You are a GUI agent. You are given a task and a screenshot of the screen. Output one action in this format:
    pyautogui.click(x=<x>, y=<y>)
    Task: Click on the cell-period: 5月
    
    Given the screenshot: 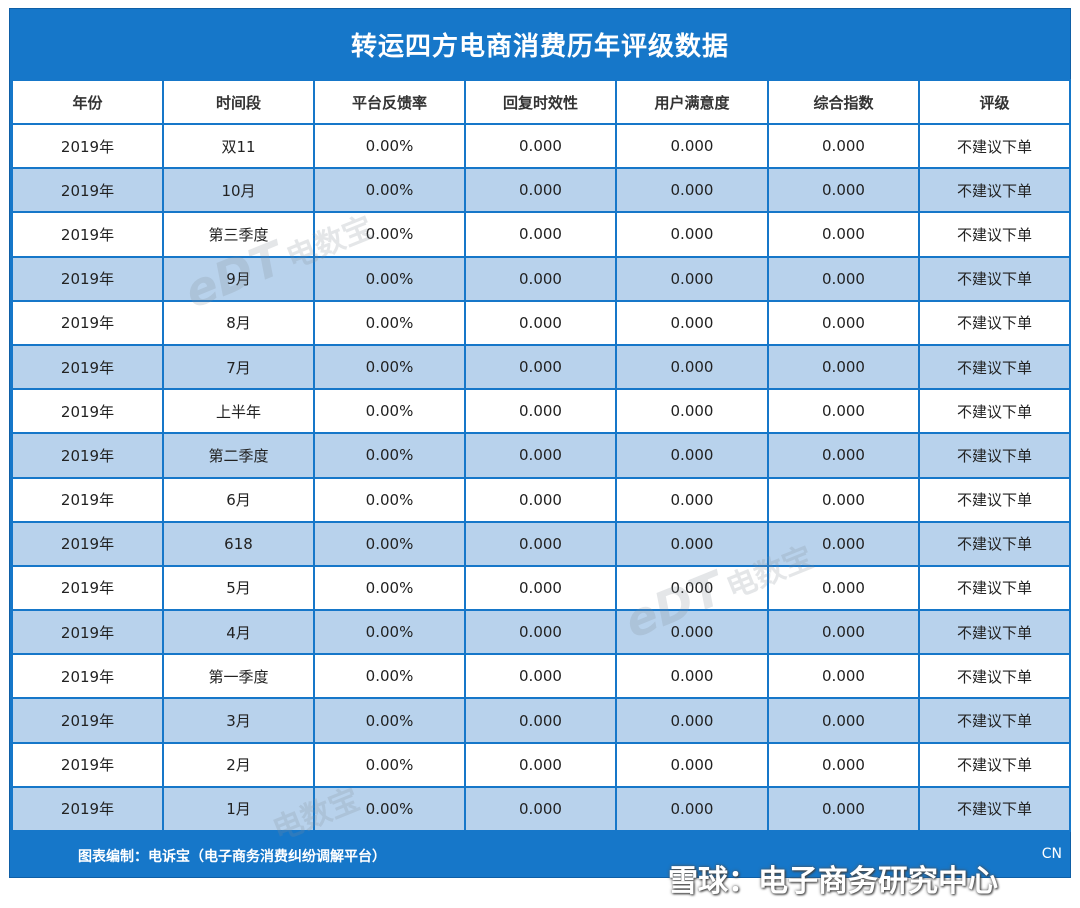 What is the action you would take?
    pyautogui.click(x=238, y=588)
    